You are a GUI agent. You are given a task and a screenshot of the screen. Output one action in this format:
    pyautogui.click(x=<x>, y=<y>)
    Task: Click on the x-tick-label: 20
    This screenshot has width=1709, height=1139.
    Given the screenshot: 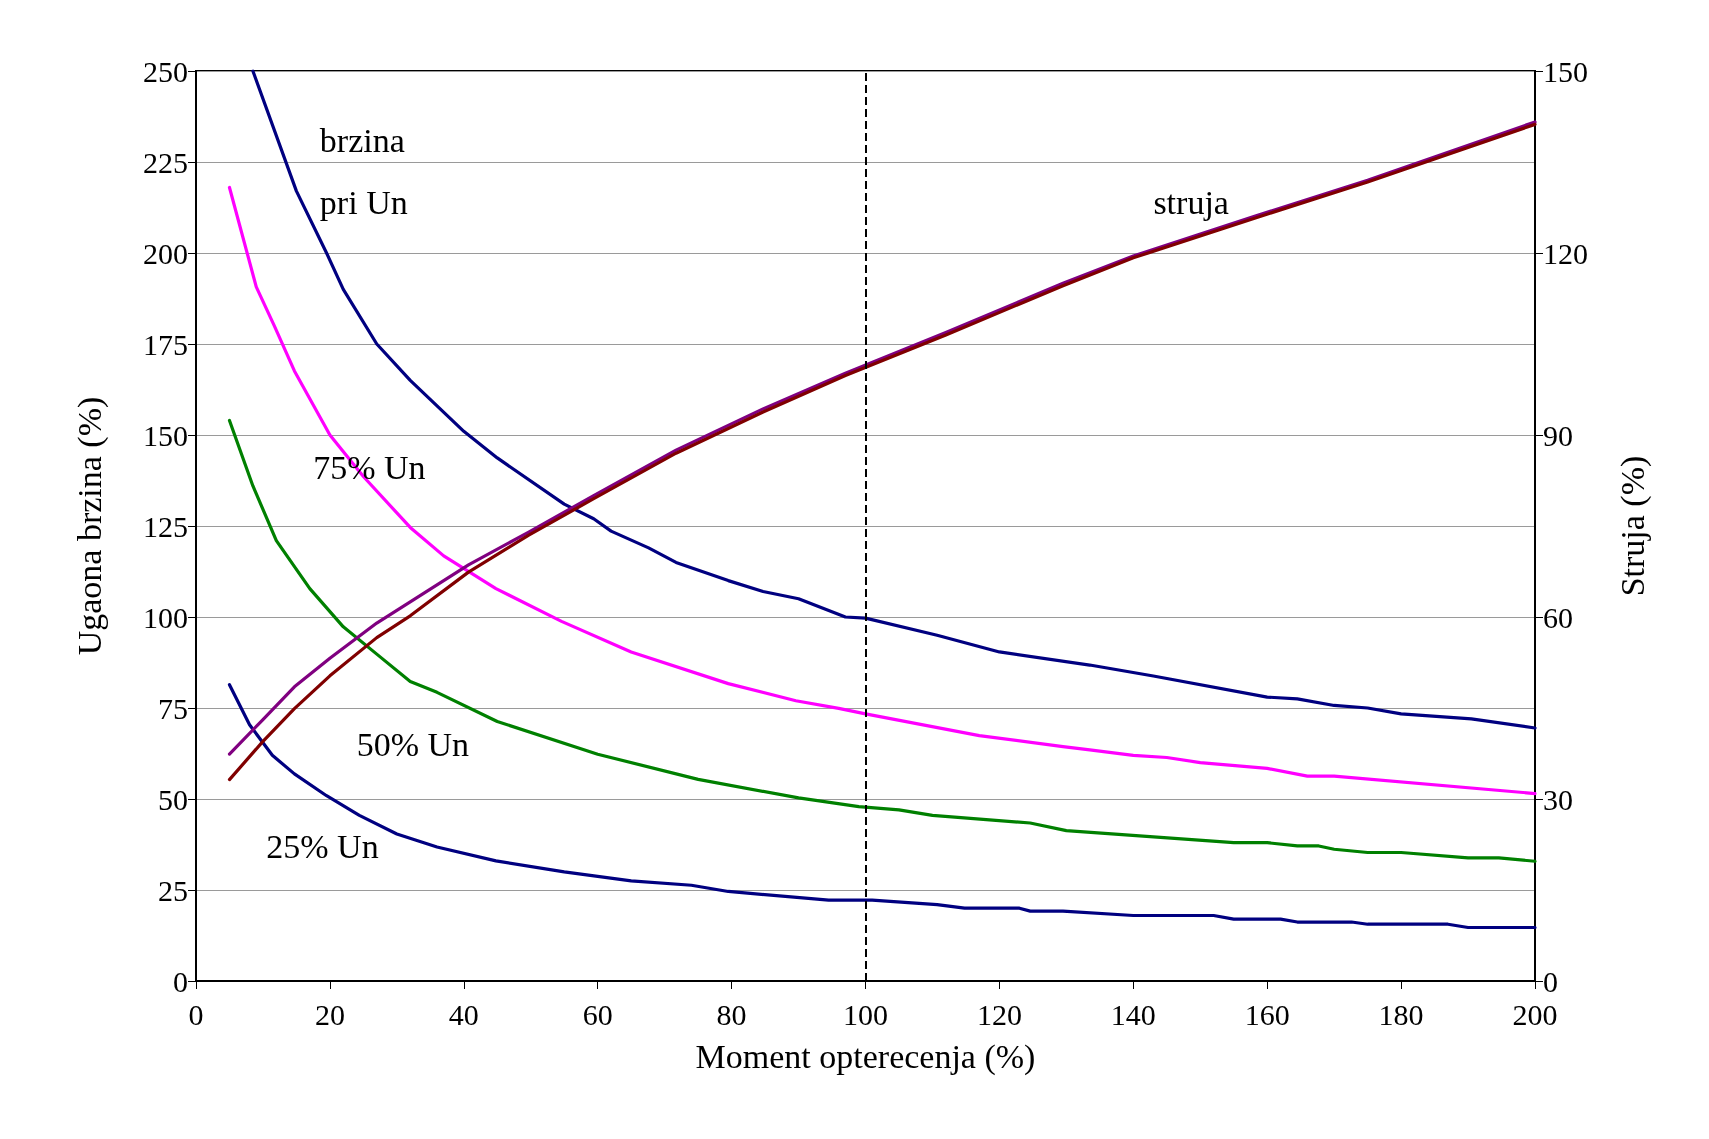 What is the action you would take?
    pyautogui.click(x=329, y=1014)
    